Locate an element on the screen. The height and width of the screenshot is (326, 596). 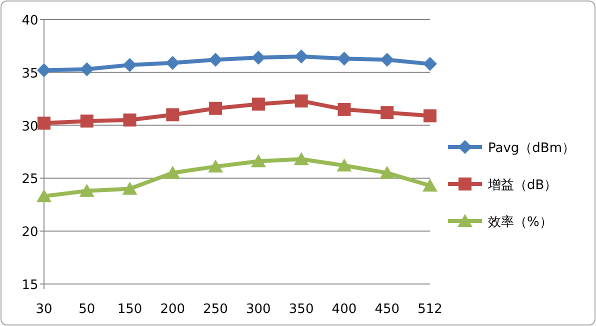
x-tick-label: 250 is located at coordinates (215, 309).